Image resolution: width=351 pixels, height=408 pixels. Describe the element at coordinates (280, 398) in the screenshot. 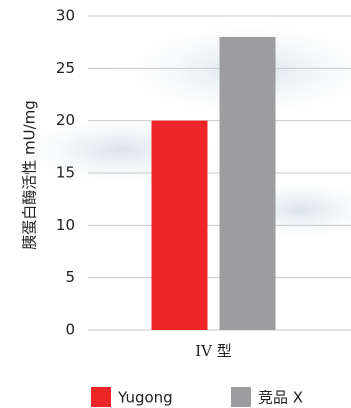

I see `legend-label: 竞品 X` at that location.